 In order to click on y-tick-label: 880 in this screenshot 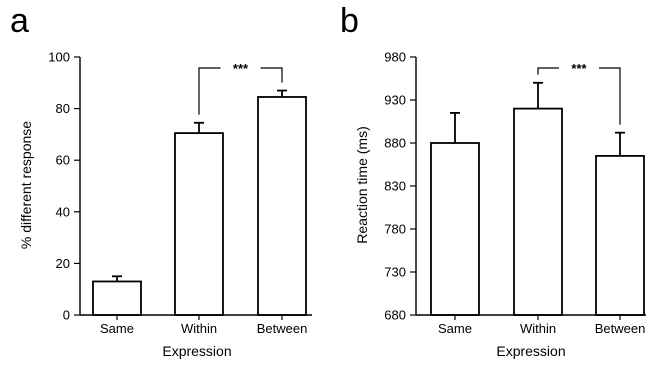, I will do `click(395, 143)`.